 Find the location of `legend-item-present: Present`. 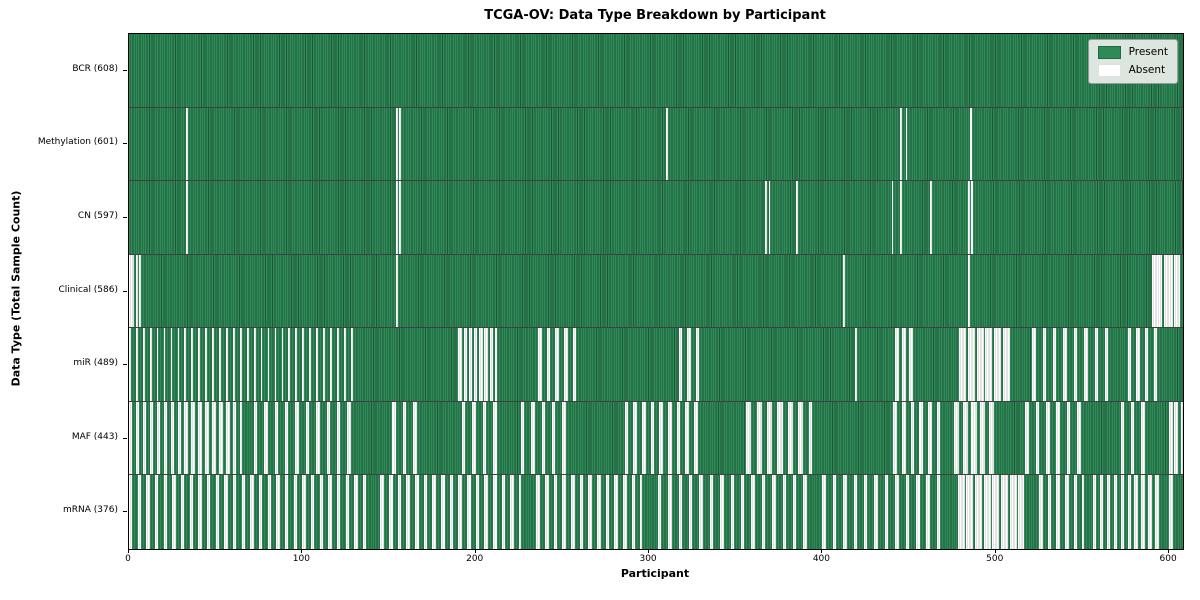

legend-item-present: Present is located at coordinates (1132, 52).